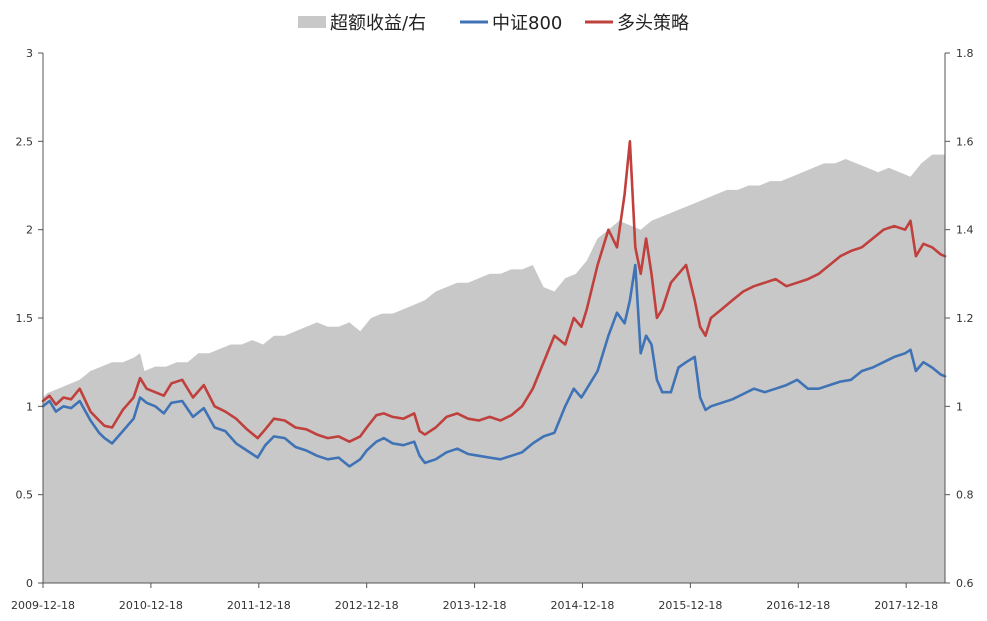  I want to click on y-left-tick-label: 1.5, so click(25, 318).